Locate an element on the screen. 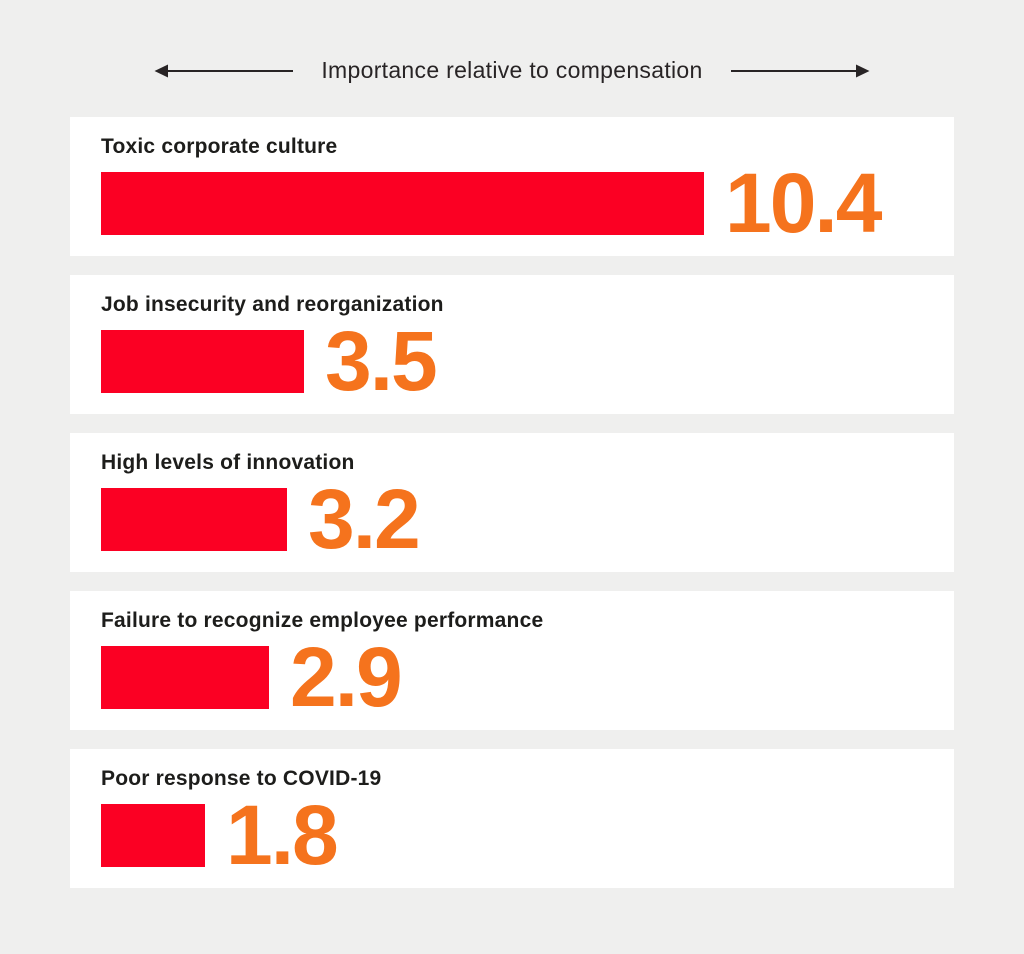 The image size is (1024, 954). bar-category-label: Job insecurity and reorganization is located at coordinates (272, 304).